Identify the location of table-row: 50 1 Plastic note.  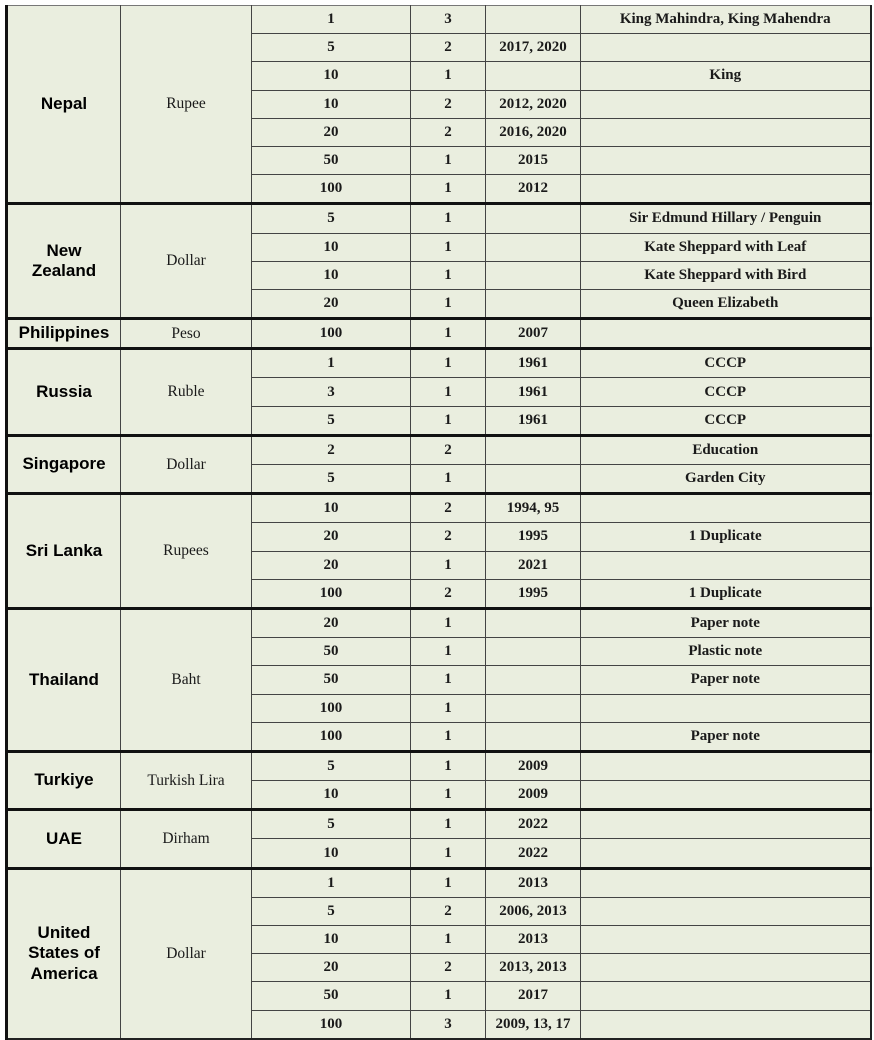
(439, 652).